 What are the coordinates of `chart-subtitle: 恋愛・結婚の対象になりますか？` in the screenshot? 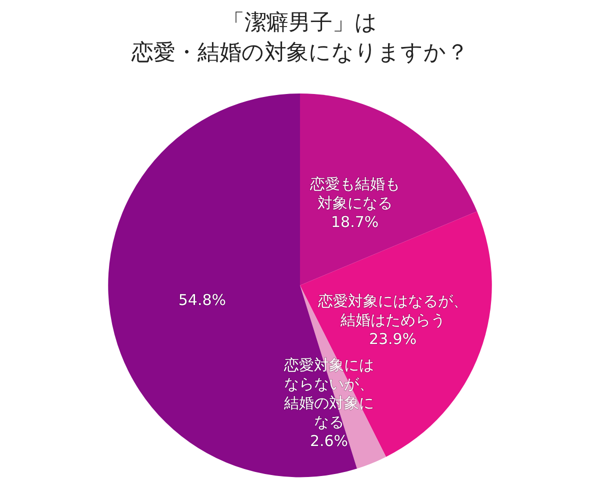 It's located at (299, 53).